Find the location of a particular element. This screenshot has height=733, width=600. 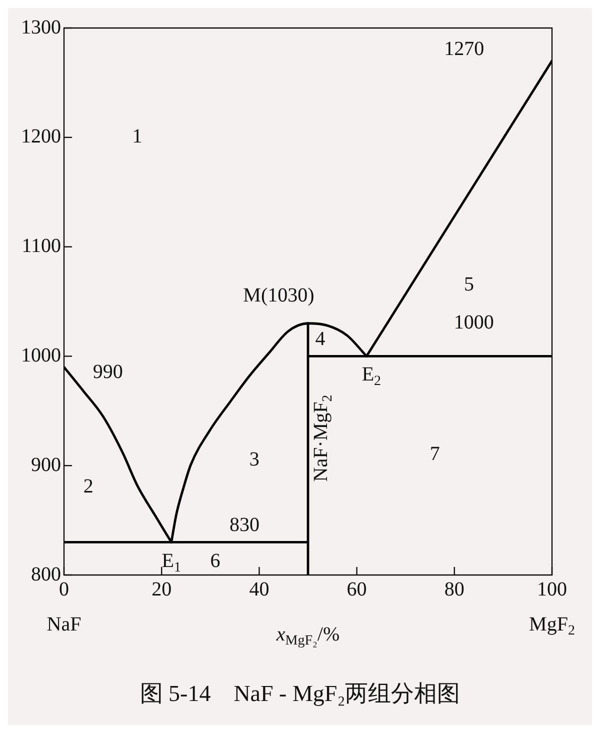

annotation: 7 is located at coordinates (435, 453).